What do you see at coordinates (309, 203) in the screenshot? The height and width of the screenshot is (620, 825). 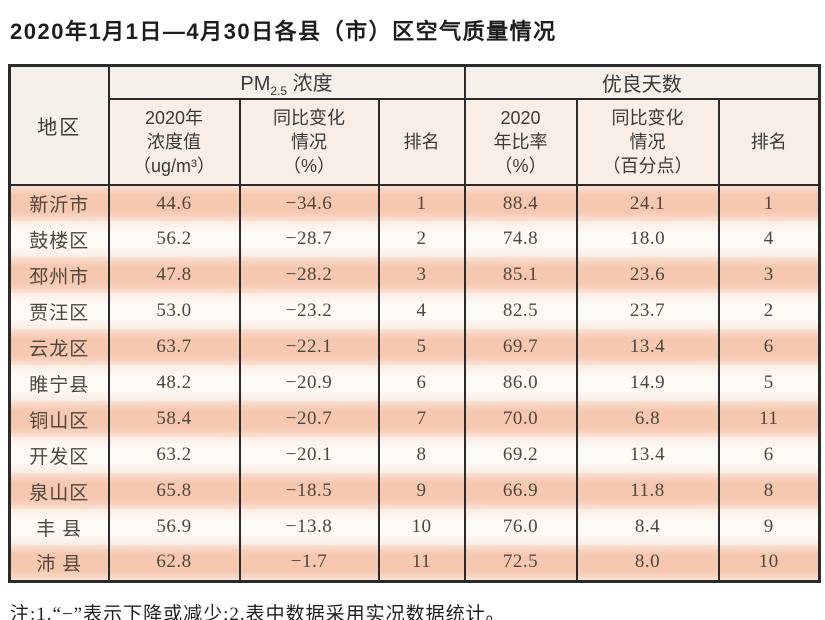 I see `pm-change-cell: −34.6` at bounding box center [309, 203].